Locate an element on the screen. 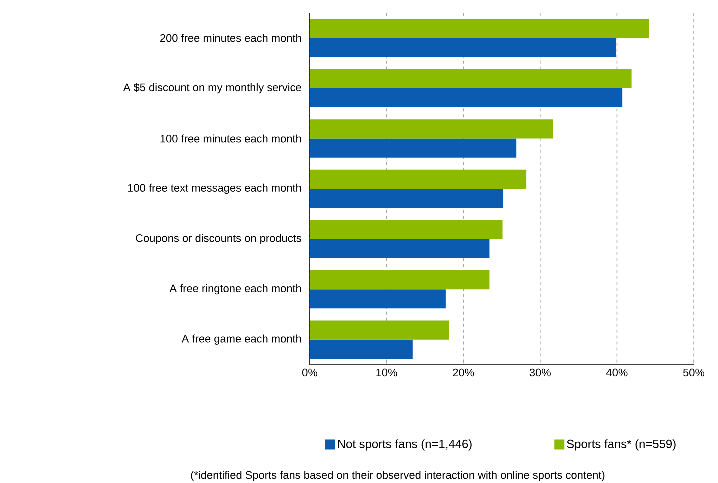 The height and width of the screenshot is (483, 718). y-tick-label: 200 free minutes each month is located at coordinates (231, 38).